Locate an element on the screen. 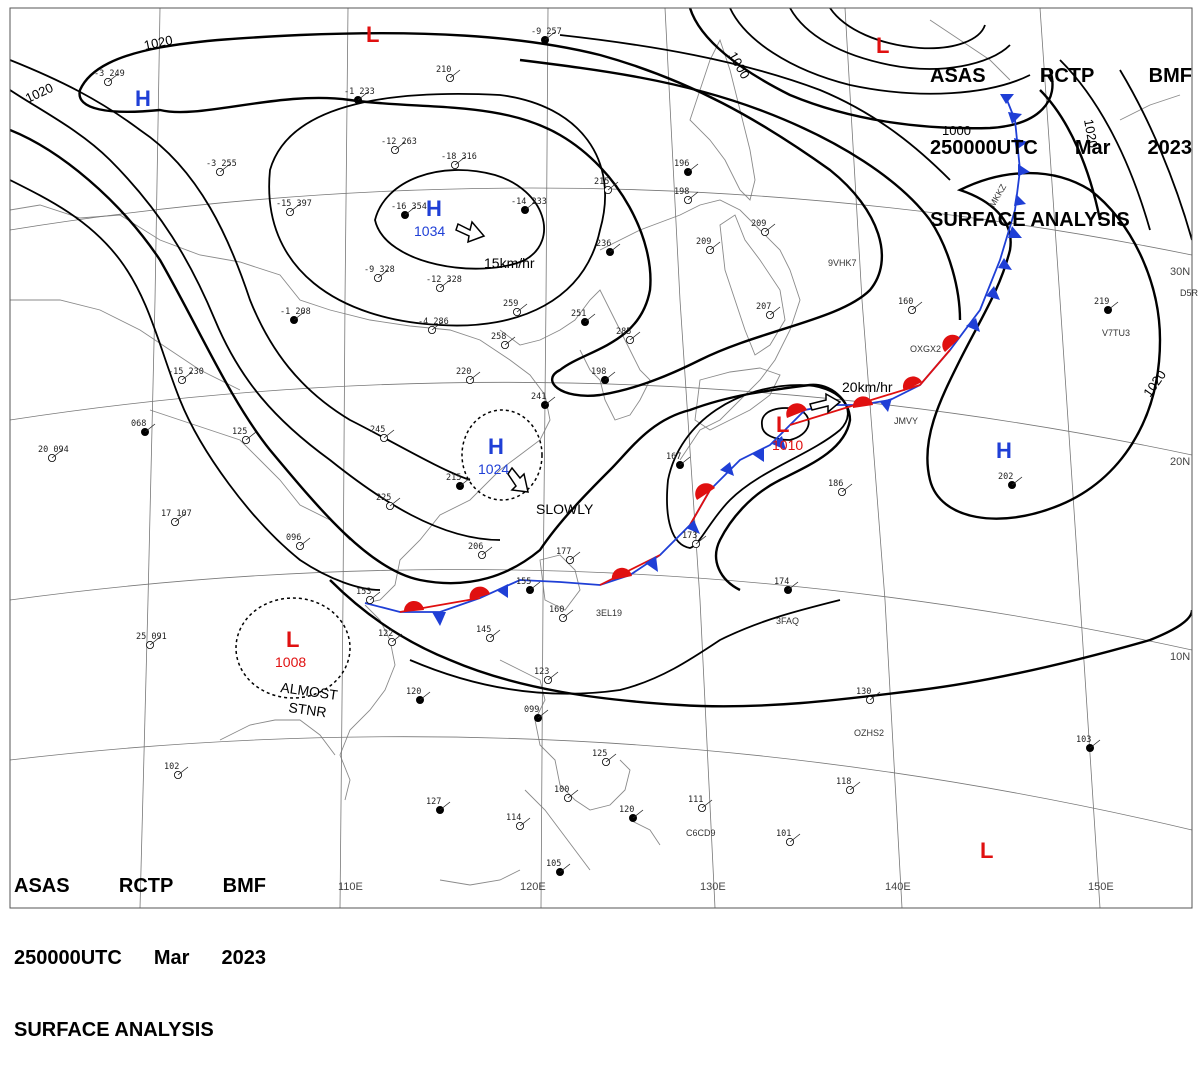 This screenshot has height=1066, width=1200. ship-id: OXGX2 is located at coordinates (925, 349).